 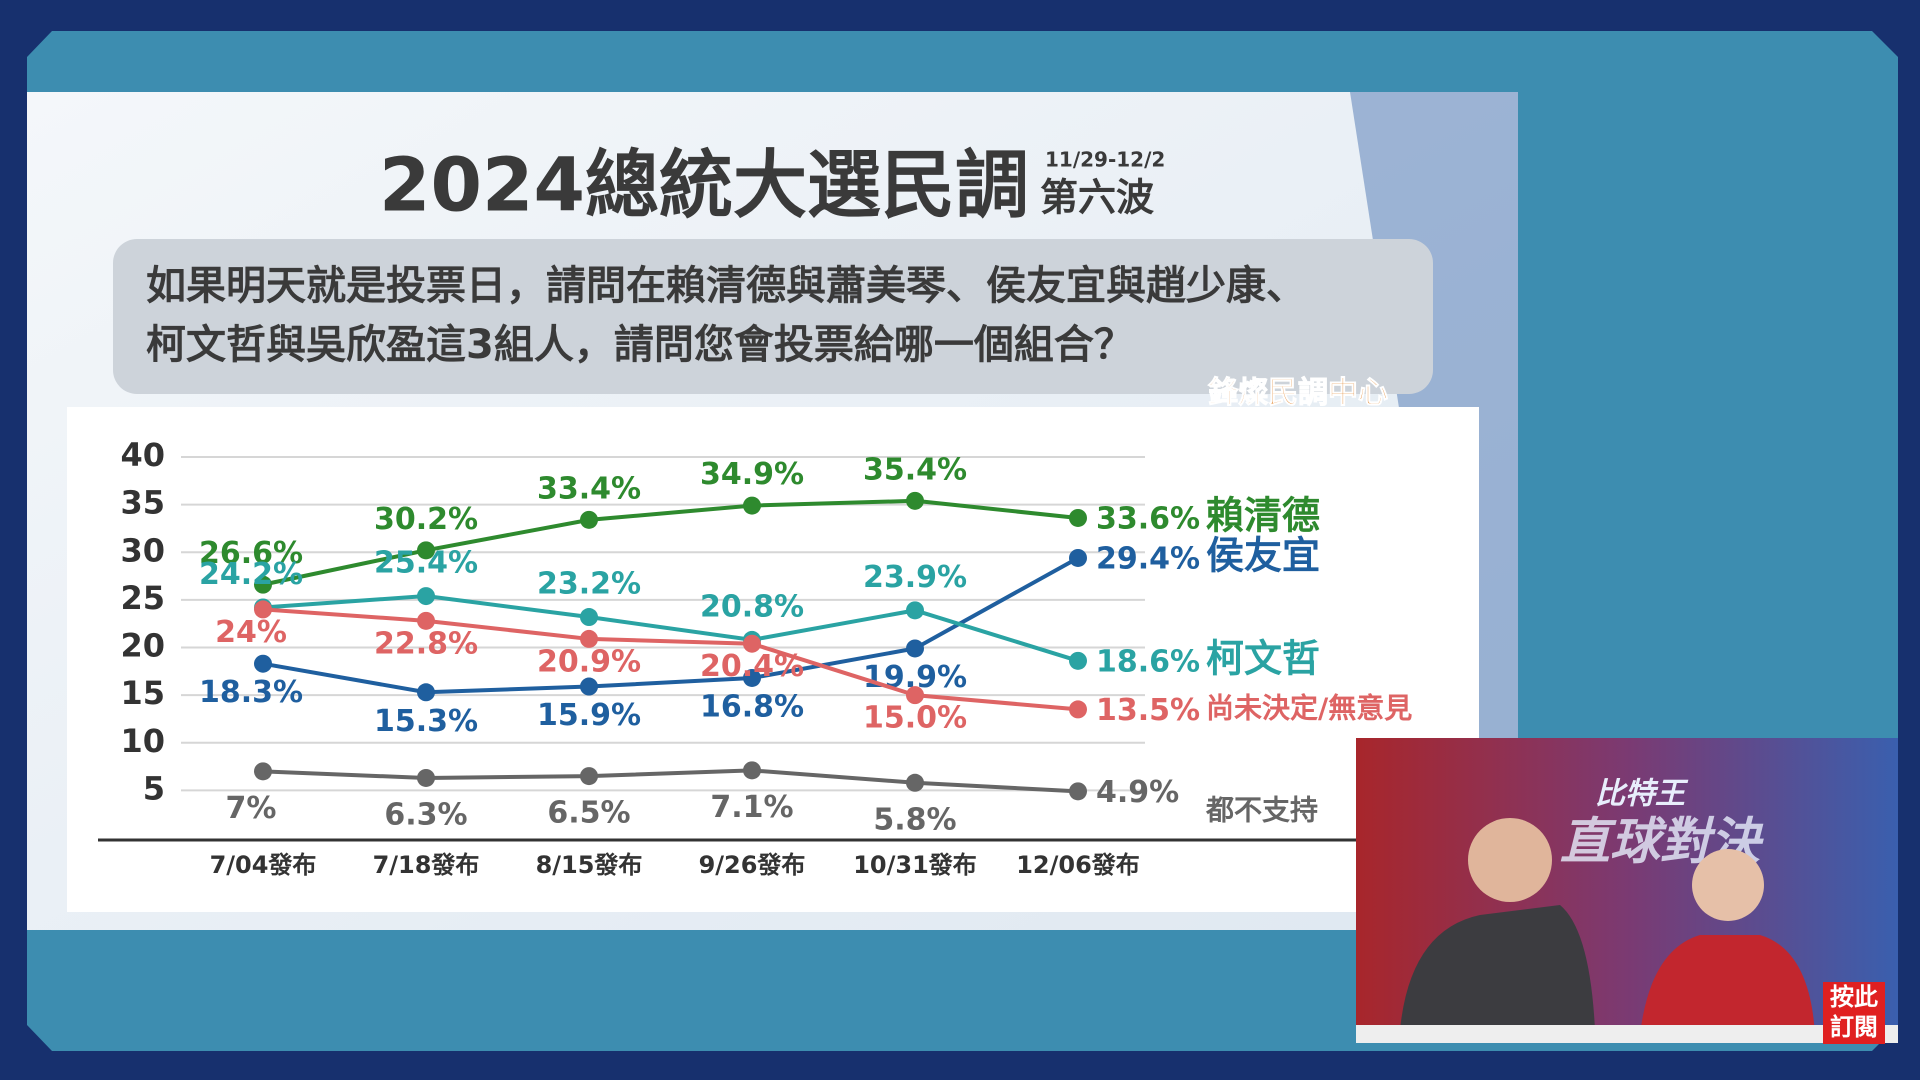 I want to click on data-label: 29.4%, so click(x=1148, y=558).